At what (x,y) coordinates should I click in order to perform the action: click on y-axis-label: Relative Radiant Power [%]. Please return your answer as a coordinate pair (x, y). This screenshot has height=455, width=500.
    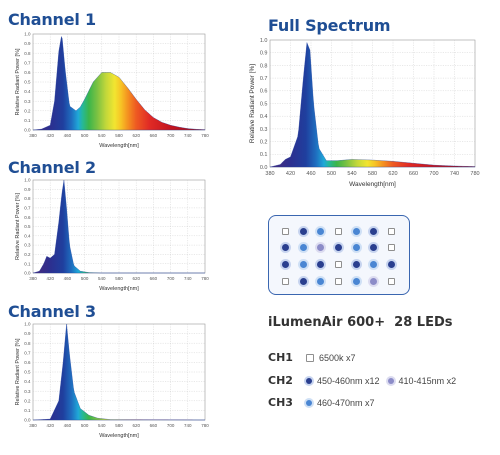
    Looking at the image, I should click on (18, 81).